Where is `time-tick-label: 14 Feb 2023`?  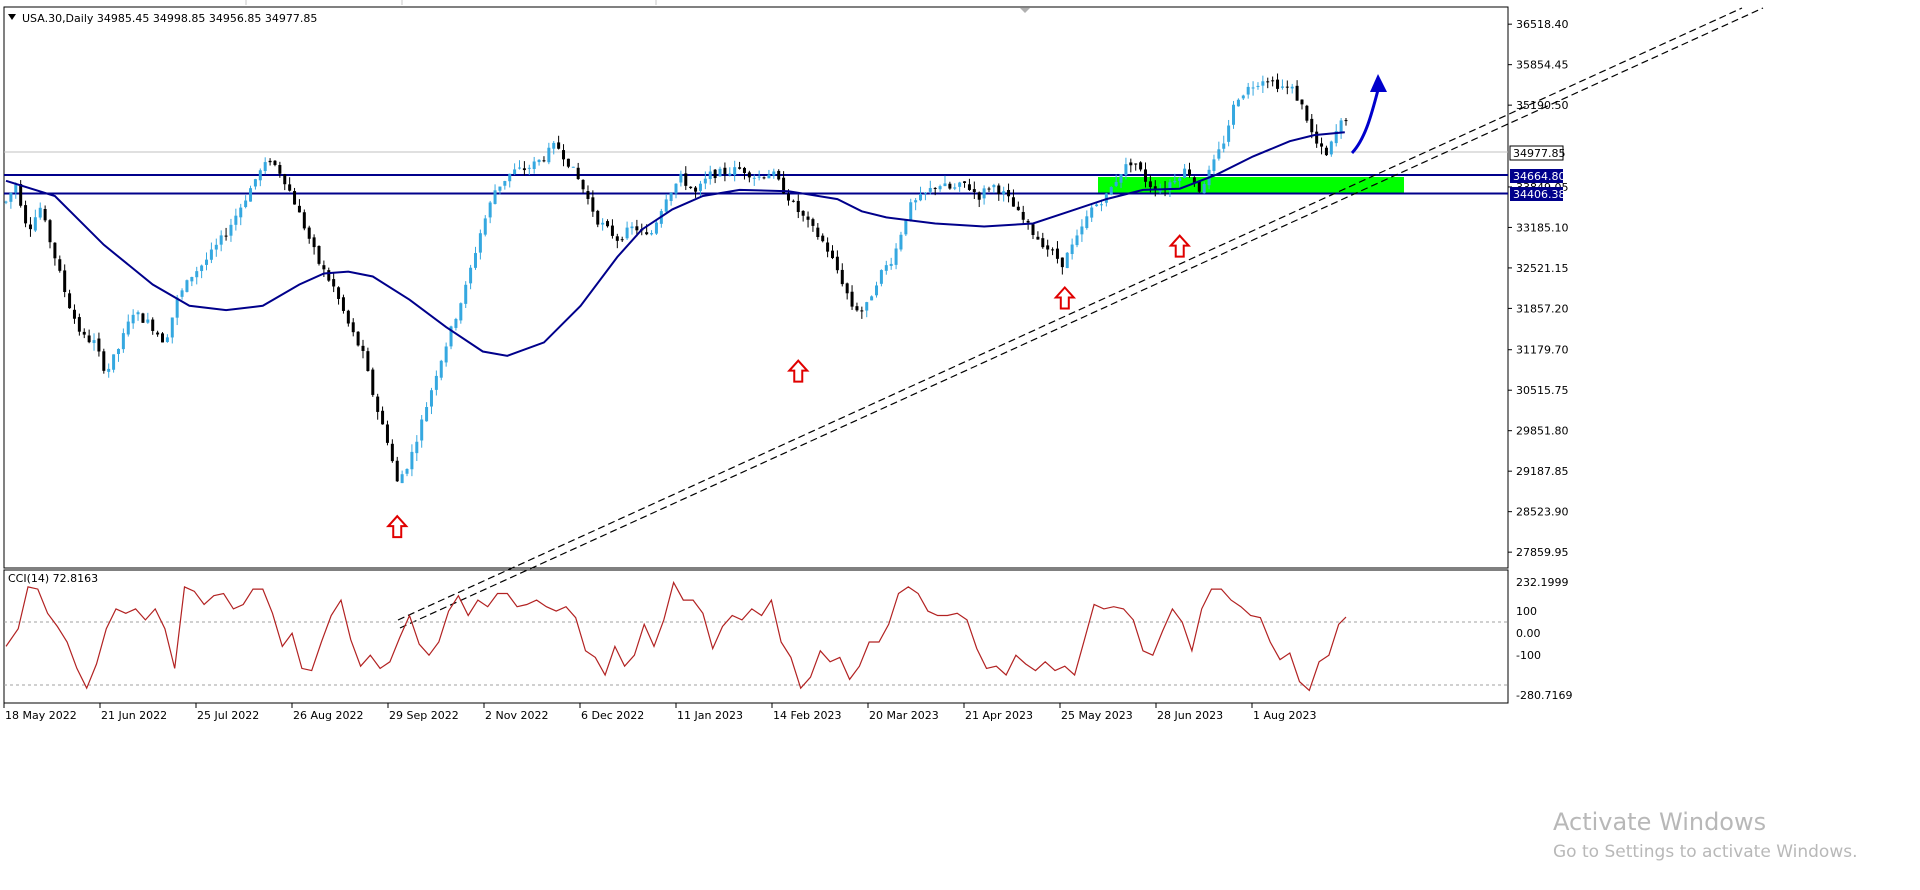
time-tick-label: 14 Feb 2023 is located at coordinates (807, 715).